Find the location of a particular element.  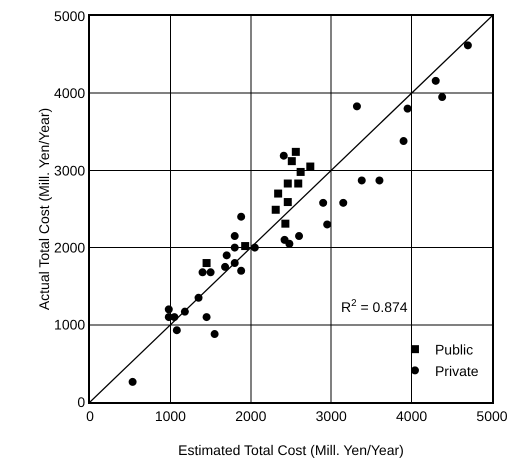

x-tick-label: 3000 is located at coordinates (331, 416).